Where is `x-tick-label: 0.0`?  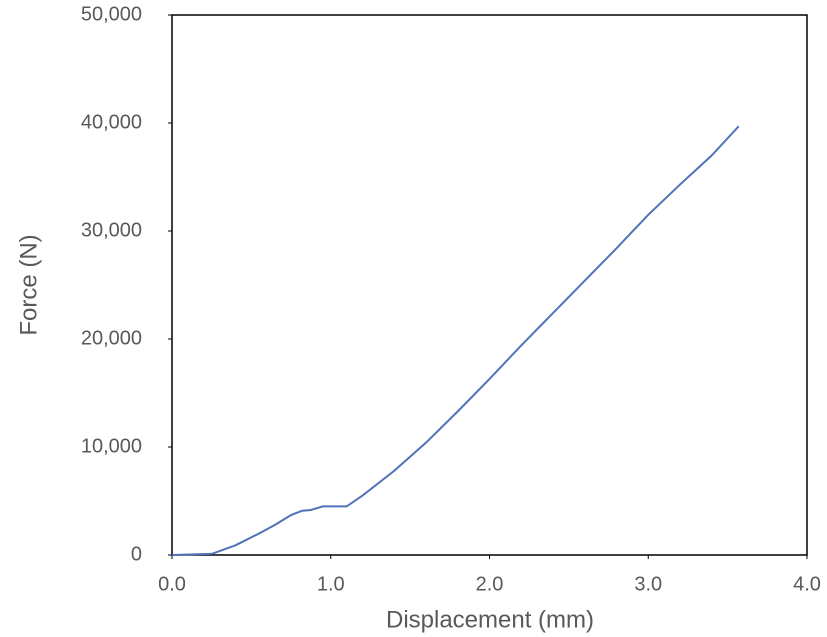
x-tick-label: 0.0 is located at coordinates (172, 584).